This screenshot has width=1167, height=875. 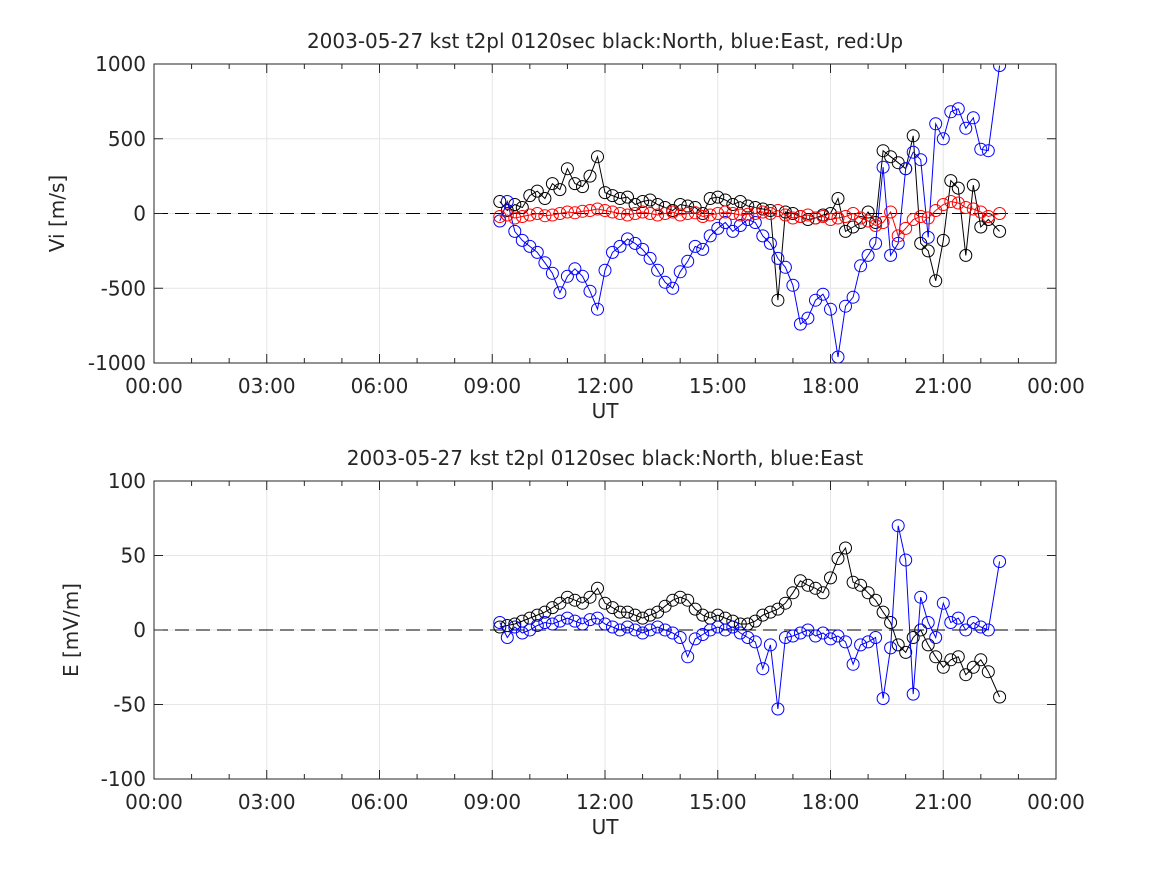 I want to click on series-east, so click(x=750, y=617).